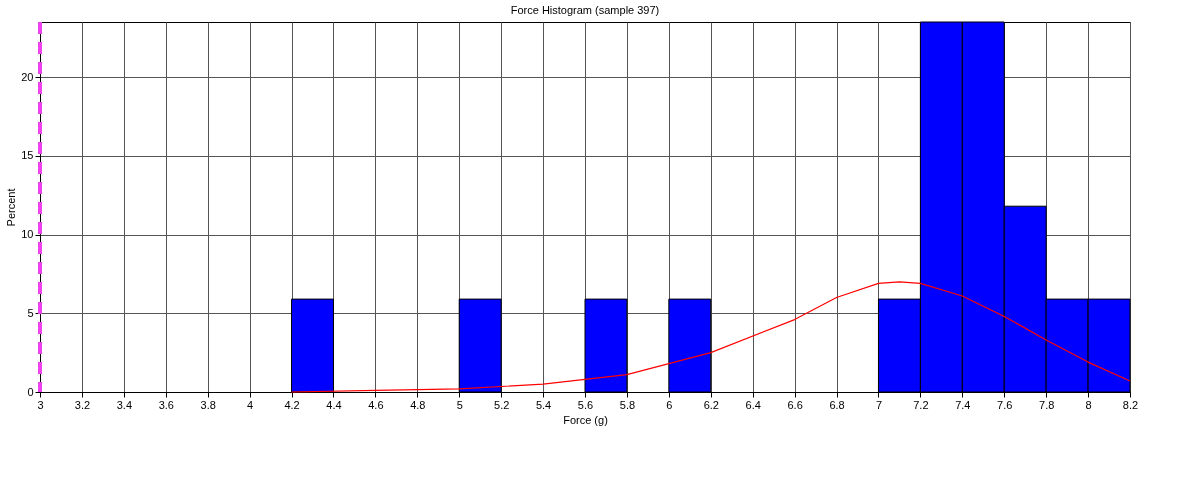 The image size is (1191, 504). What do you see at coordinates (30, 391) in the screenshot?
I see `y-tick-label: 0` at bounding box center [30, 391].